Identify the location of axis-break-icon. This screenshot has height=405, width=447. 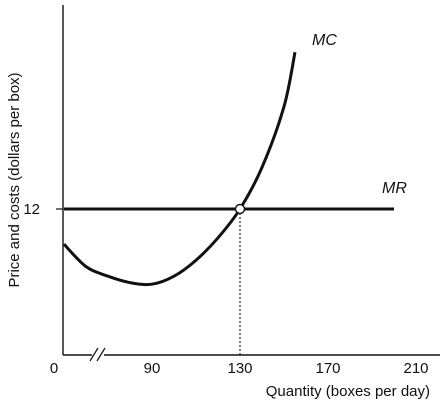
(97, 355).